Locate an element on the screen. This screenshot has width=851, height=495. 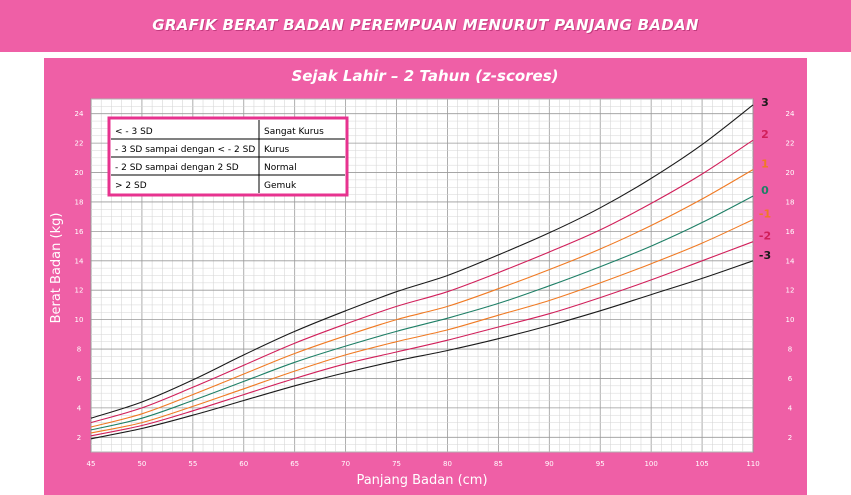
x-tick-labels: 45 50 55 60 65 70 75 80 85 90 95 100 105 110 is located at coordinates (423, 464).